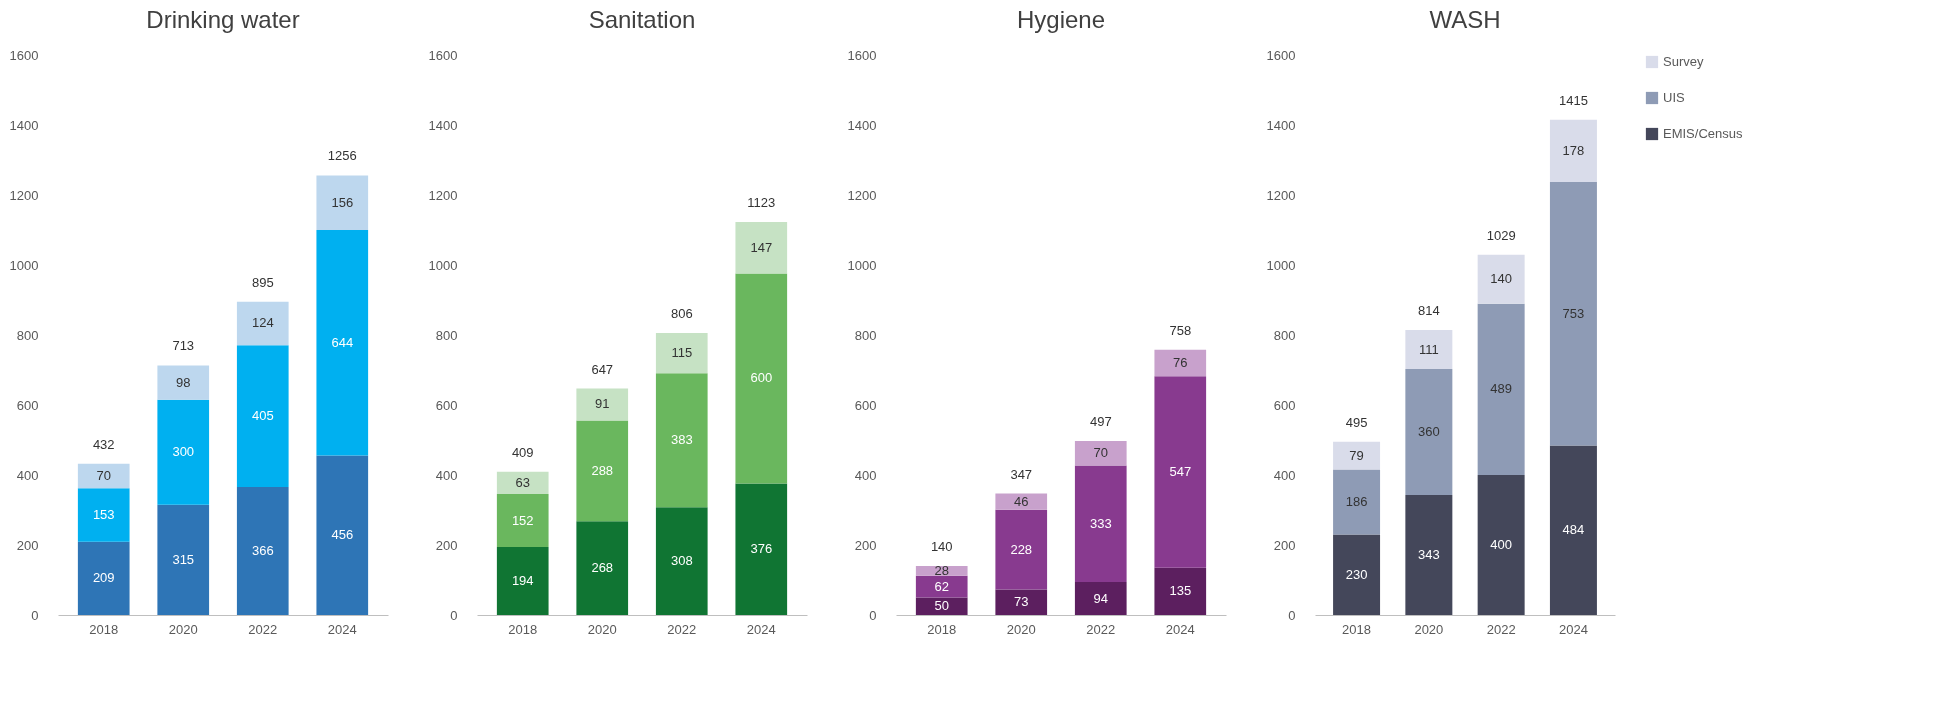 Image resolution: width=1946 pixels, height=716 pixels. Describe the element at coordinates (342, 535) in the screenshot. I see `data-label: 456` at that location.